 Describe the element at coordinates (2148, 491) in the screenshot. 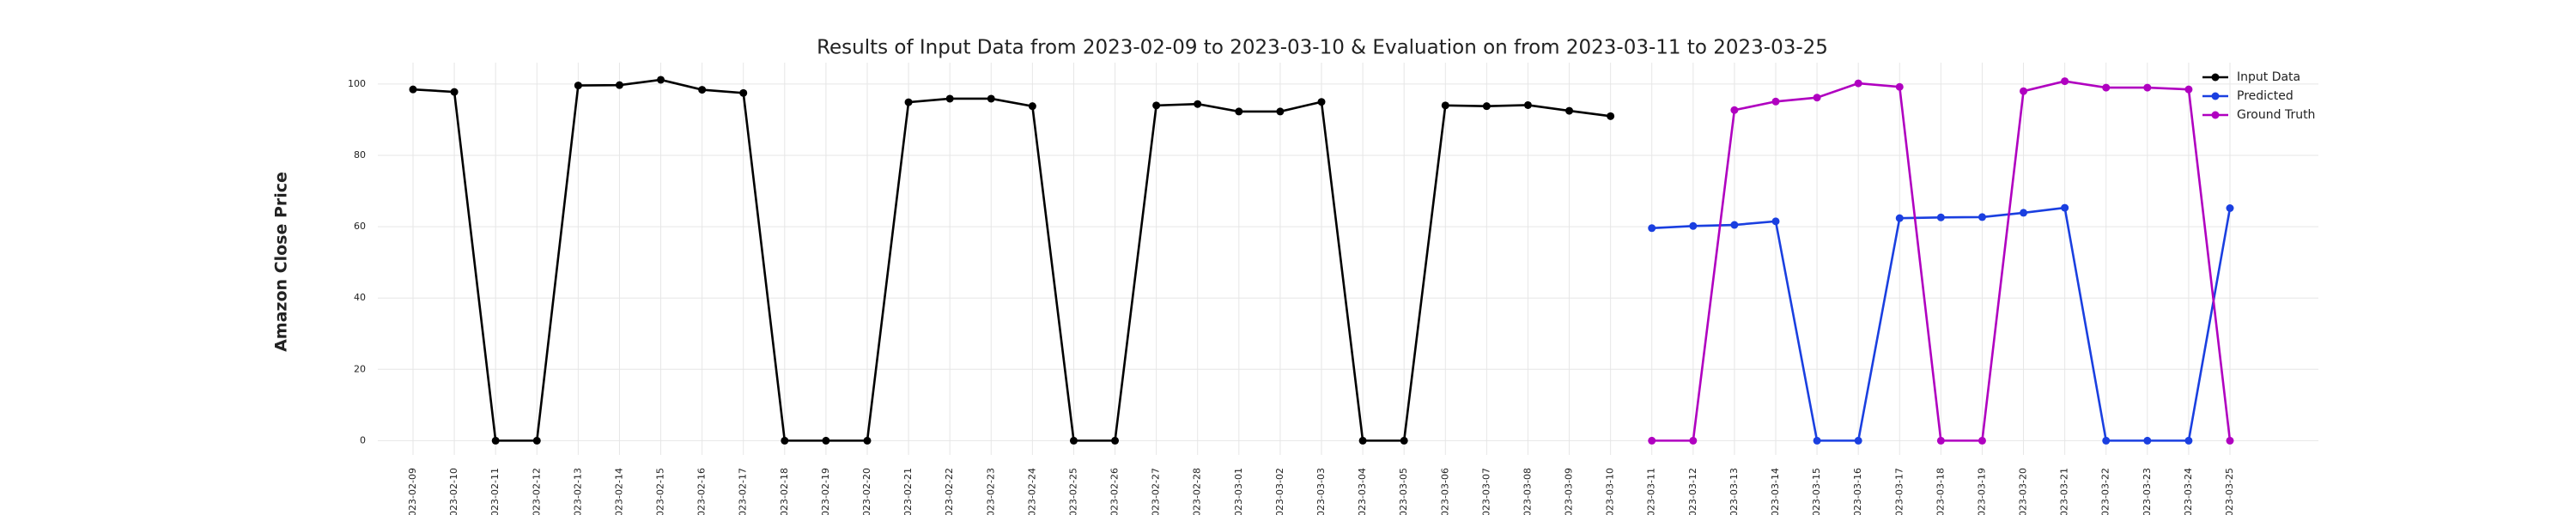

I see `x-tick-label: 2023-03-23` at that location.